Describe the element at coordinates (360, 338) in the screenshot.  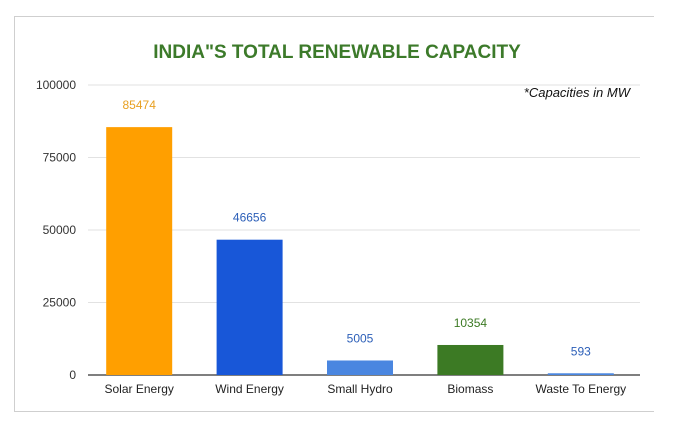
I see `data-label: 5005` at that location.